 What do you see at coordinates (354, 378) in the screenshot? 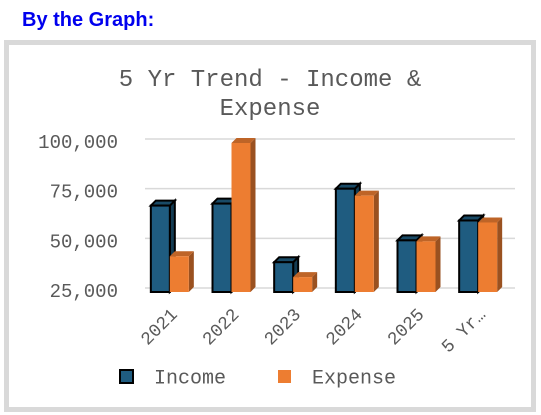
I see `legend-label: Expense` at bounding box center [354, 378].